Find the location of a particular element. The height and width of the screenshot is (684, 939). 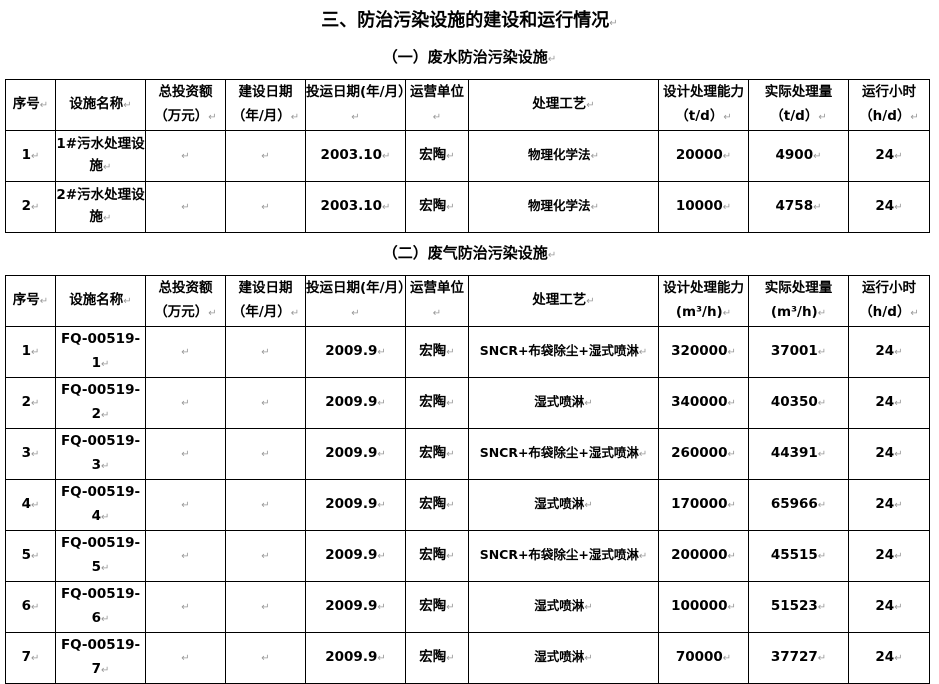

table-row: 4FQ-00519-4 2009.9宏陶湿式喷淋1700006596624 is located at coordinates (467, 505).